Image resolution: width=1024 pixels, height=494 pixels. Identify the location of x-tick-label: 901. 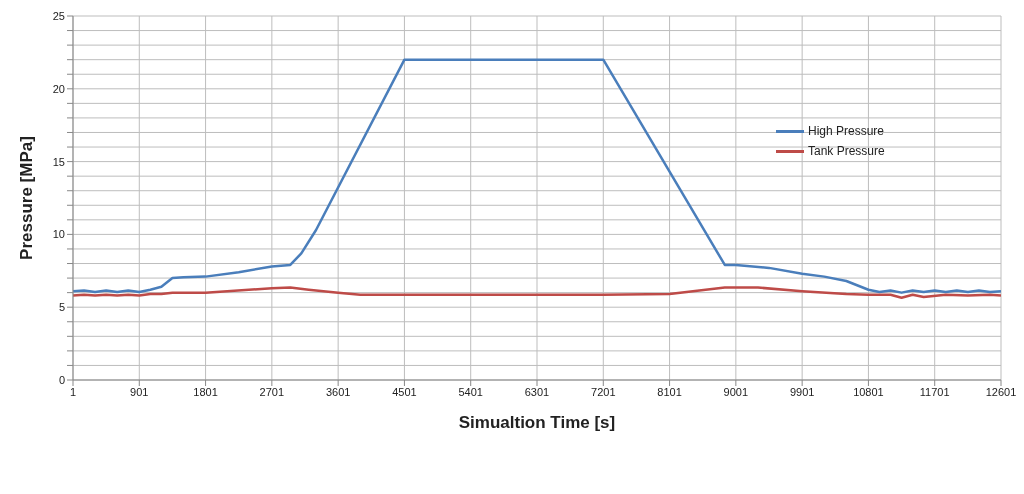
(139, 391).